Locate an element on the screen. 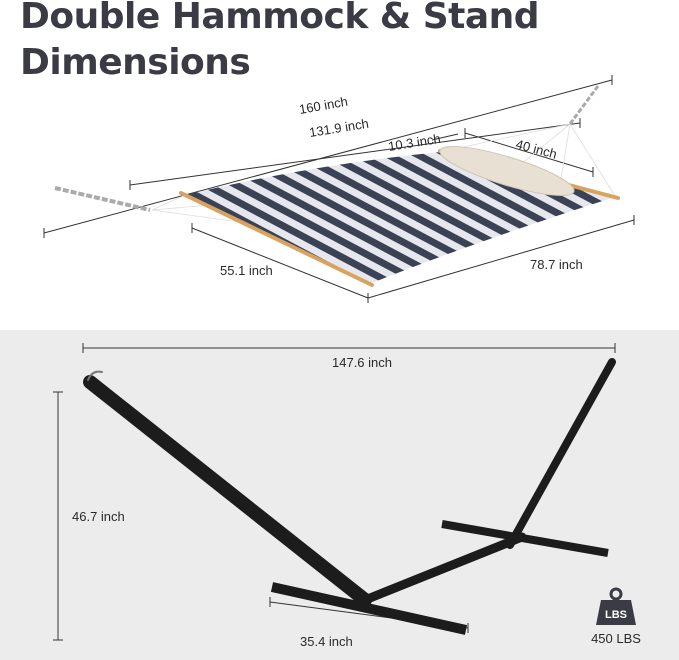  hook-icon is located at coordinates (95, 375).